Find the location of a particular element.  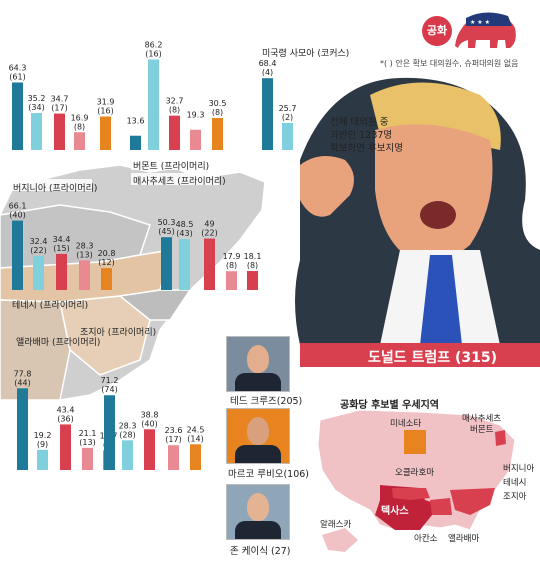

state-label-georgia: 조지아 (프라이머리) is located at coordinates (118, 333).